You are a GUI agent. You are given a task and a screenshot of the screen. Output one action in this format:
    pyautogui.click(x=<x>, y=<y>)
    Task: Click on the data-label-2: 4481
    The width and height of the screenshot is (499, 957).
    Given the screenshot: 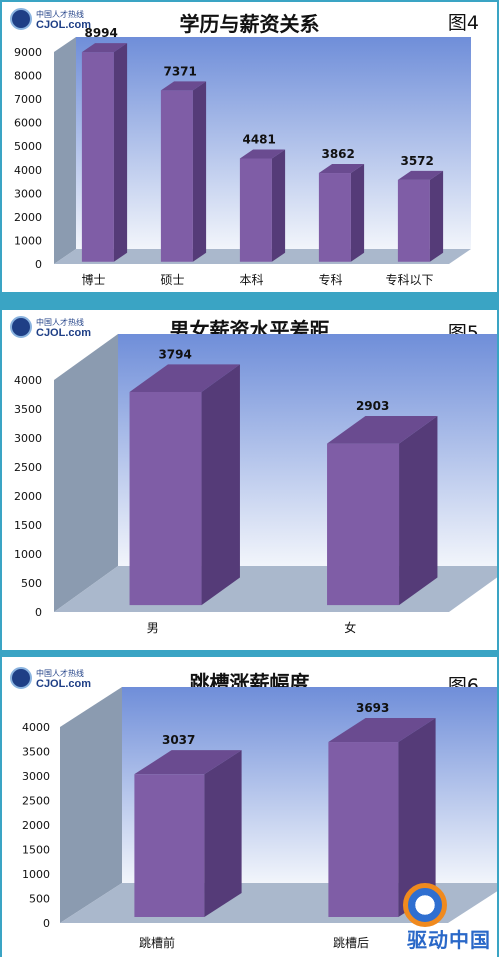 What is the action you would take?
    pyautogui.click(x=258, y=139)
    